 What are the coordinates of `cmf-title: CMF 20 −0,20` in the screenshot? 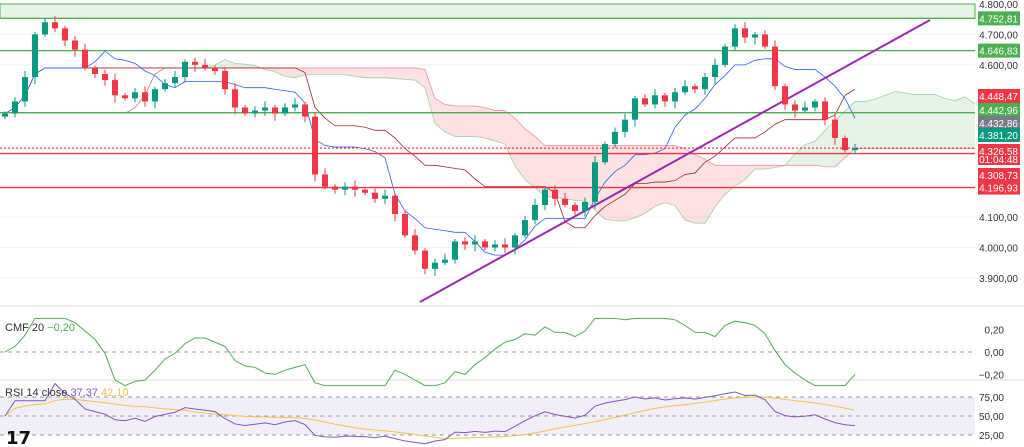 It's located at (40, 328).